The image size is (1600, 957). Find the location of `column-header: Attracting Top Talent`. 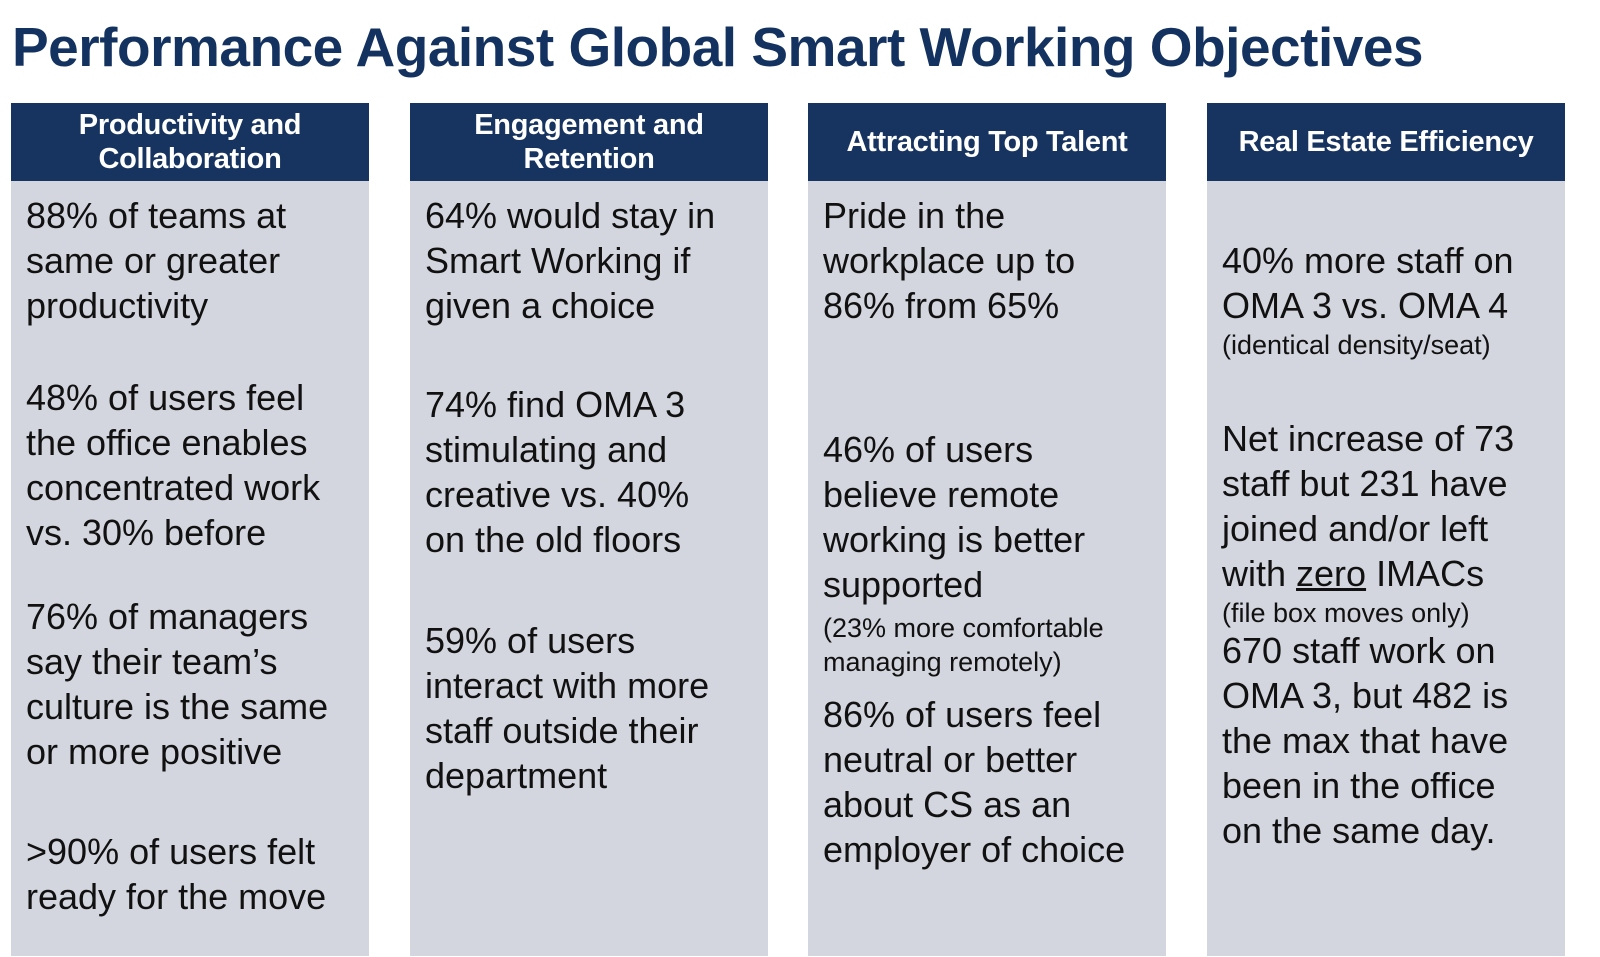

column-header: Attracting Top Talent is located at coordinates (987, 142).